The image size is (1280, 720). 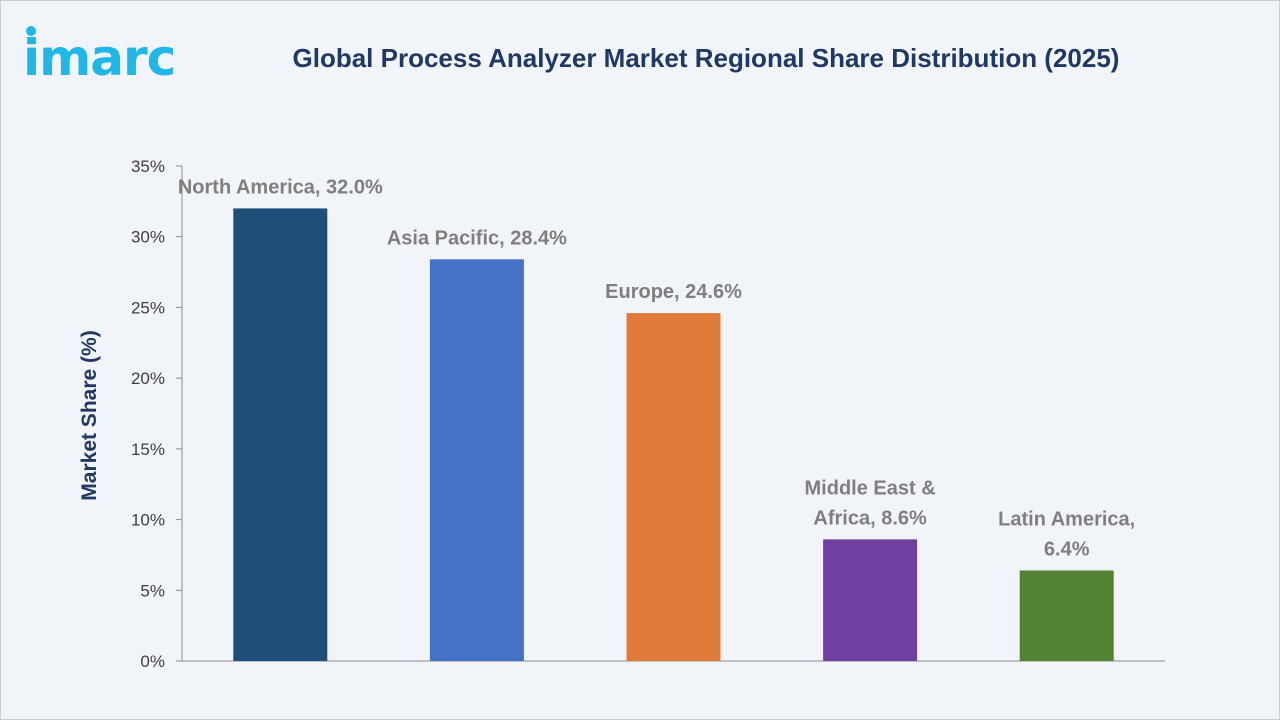 What do you see at coordinates (1067, 549) in the screenshot?
I see `data-label: 6.4%` at bounding box center [1067, 549].